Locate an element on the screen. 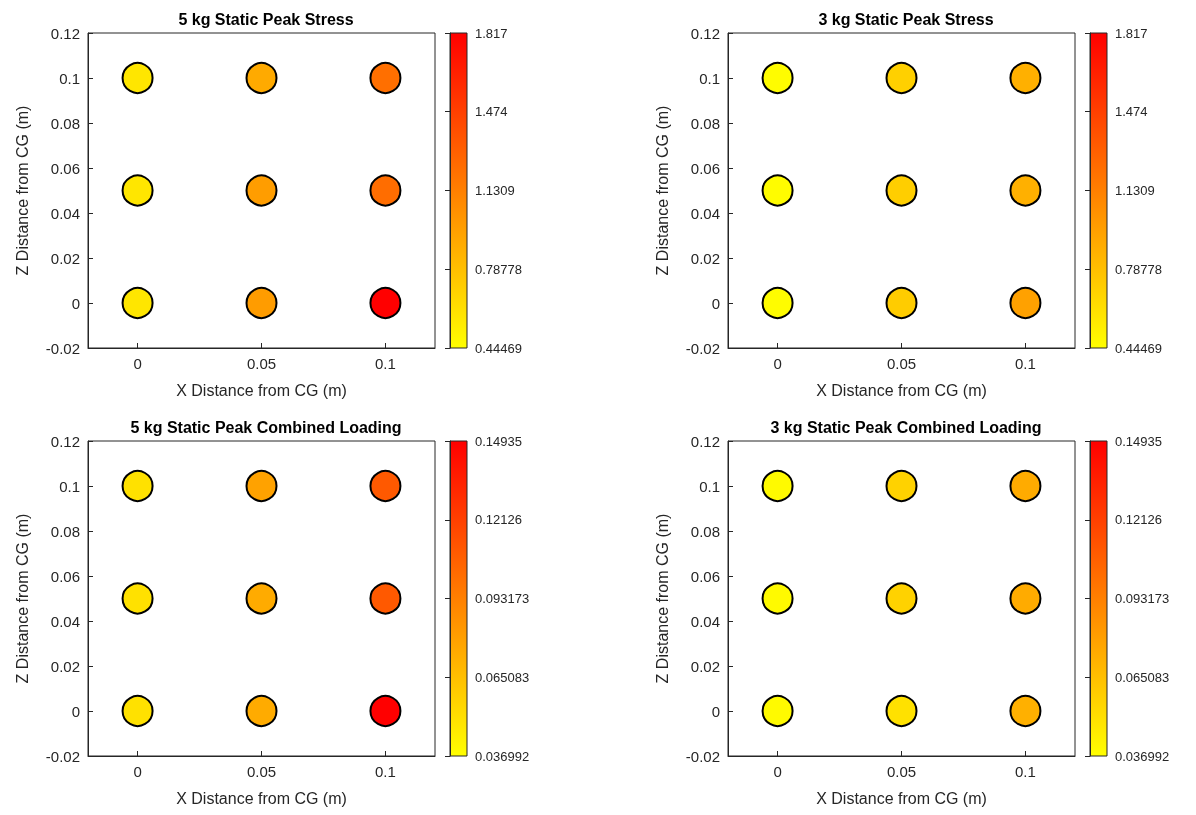 The image size is (1196, 815). chart-title: 3 kg Static Peak Stress is located at coordinates (906, 19).